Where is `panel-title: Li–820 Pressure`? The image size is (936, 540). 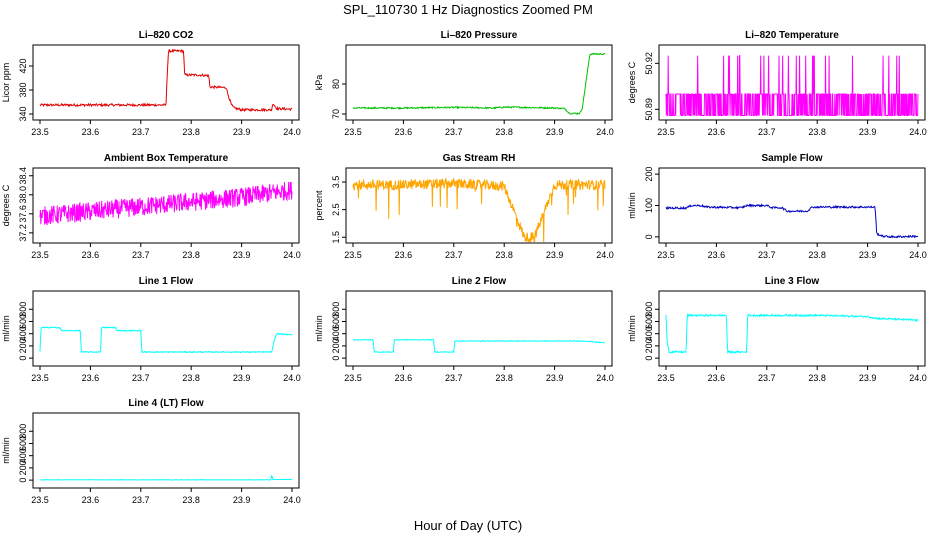 panel-title: Li–820 Pressure is located at coordinates (479, 35).